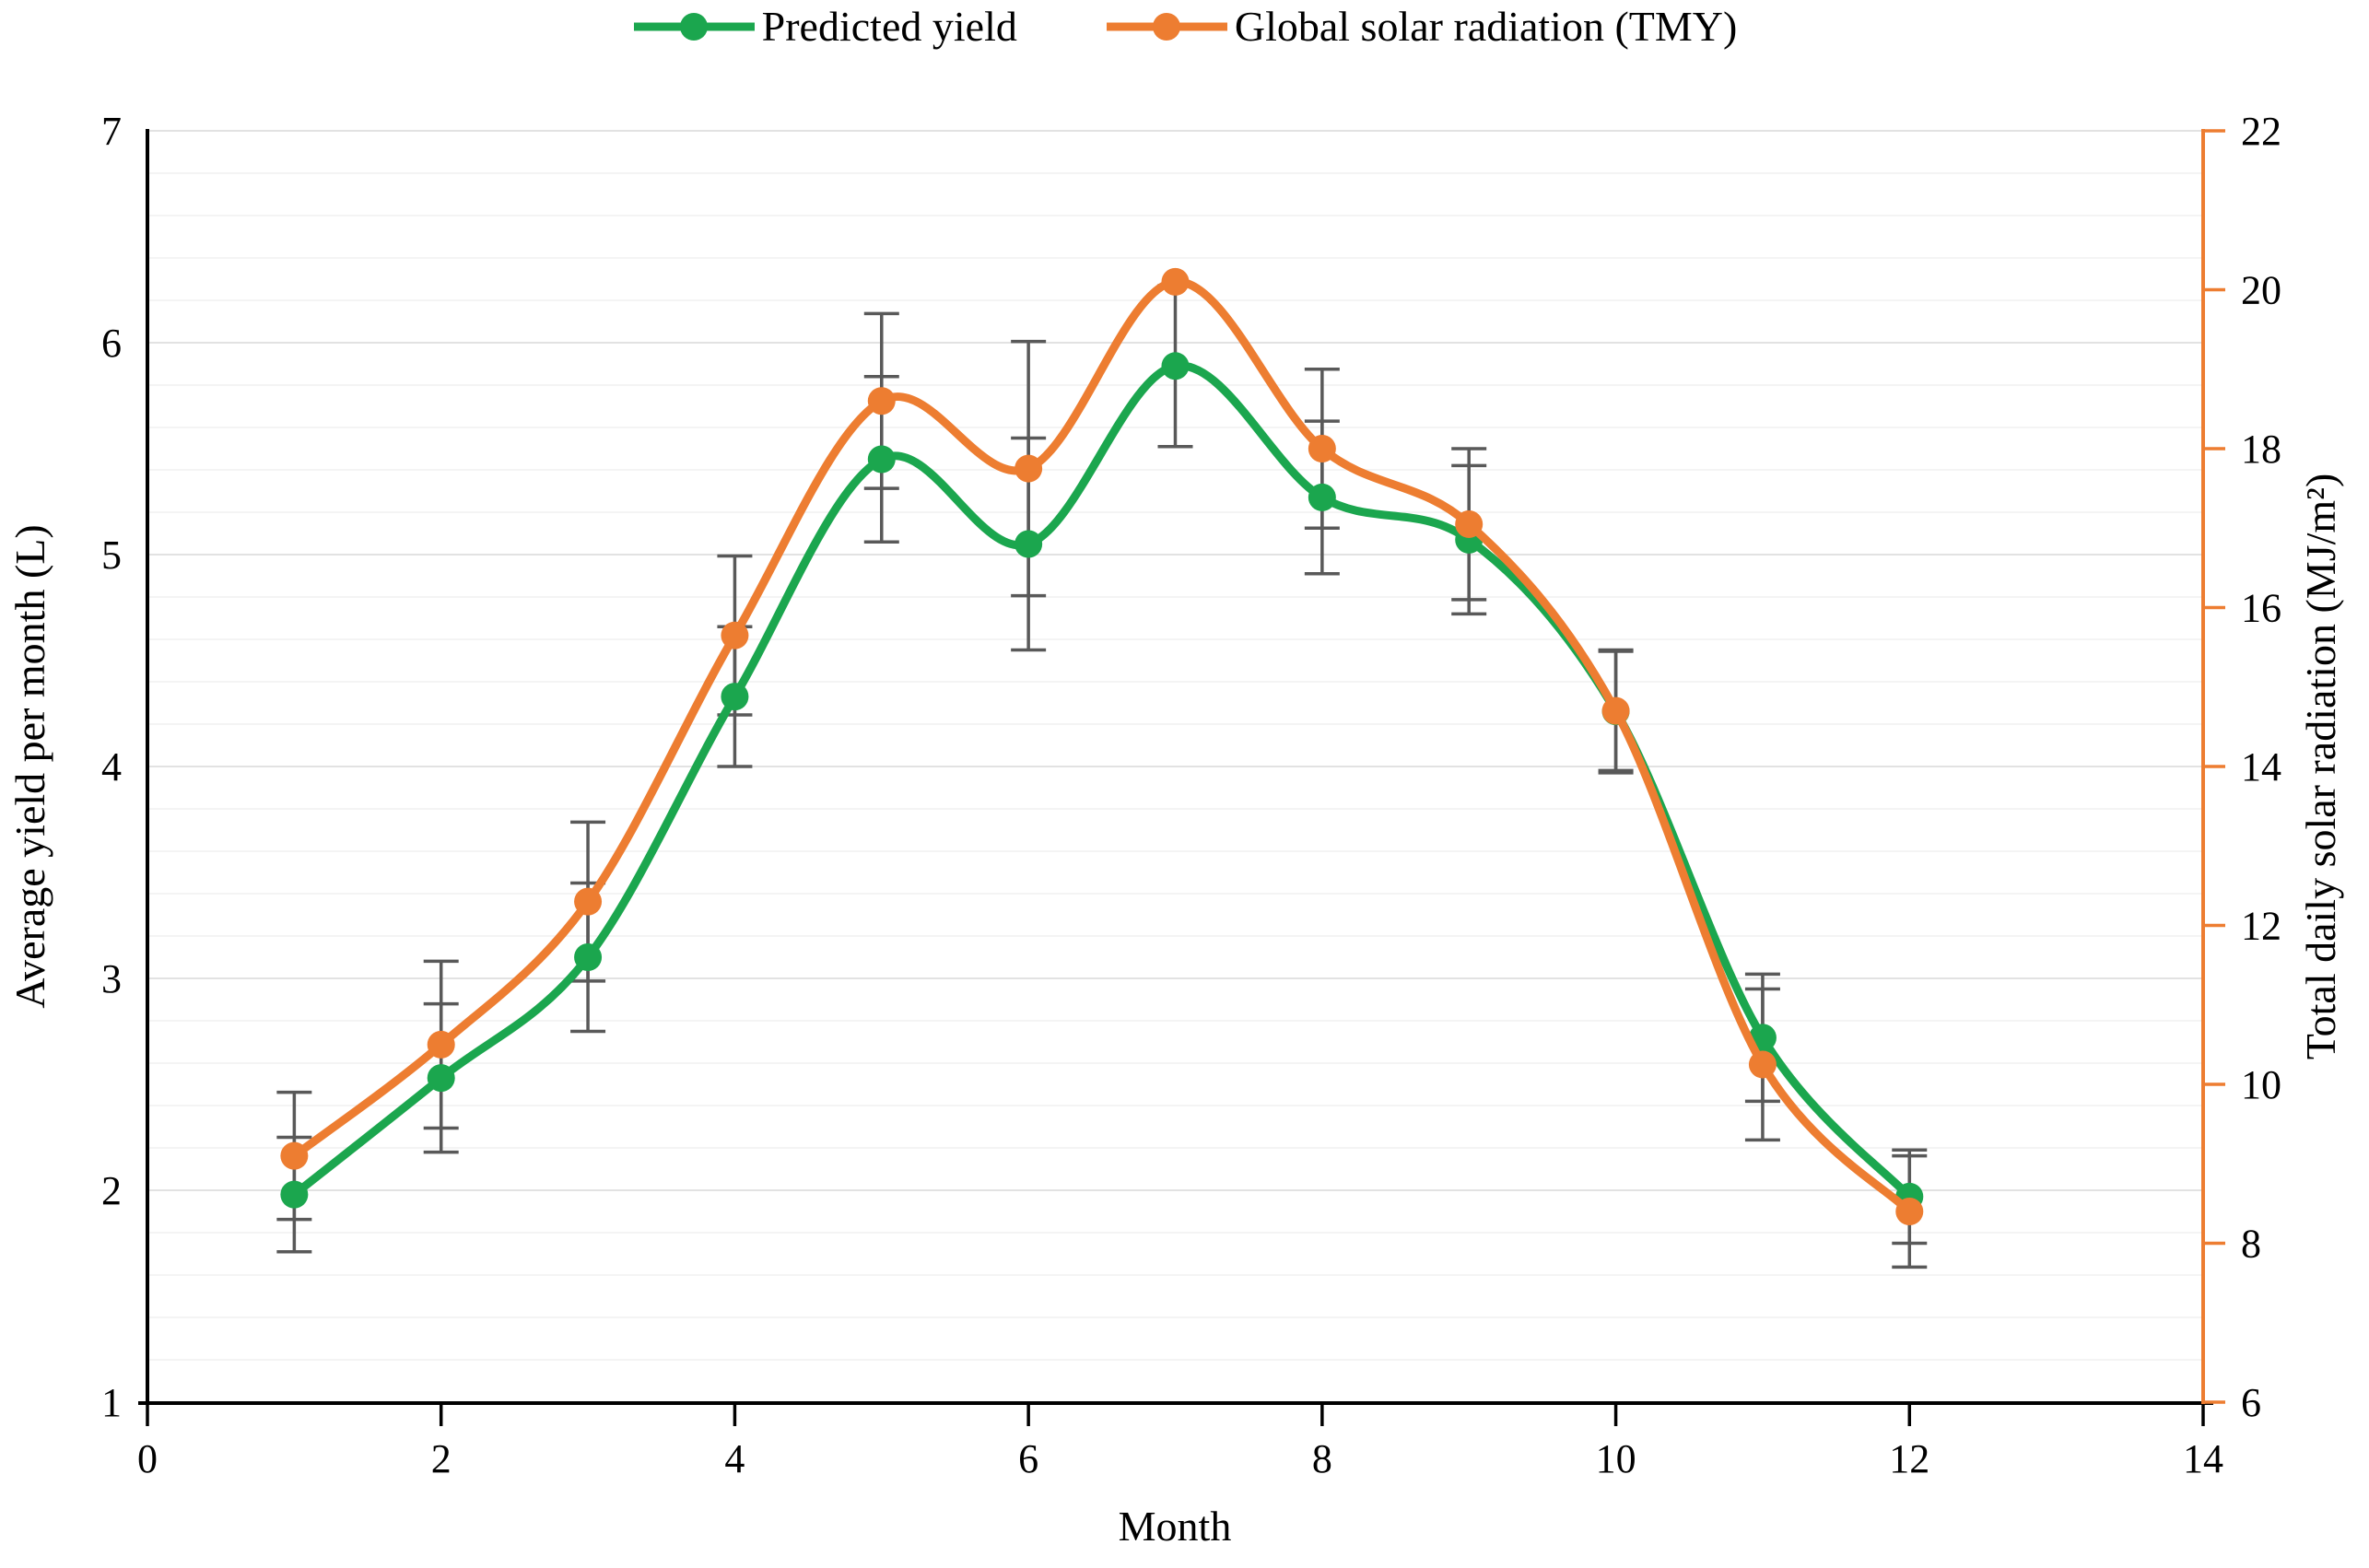 The image size is (2369, 1568). What do you see at coordinates (111, 131) in the screenshot?
I see `left-axis-tick-label: 7` at bounding box center [111, 131].